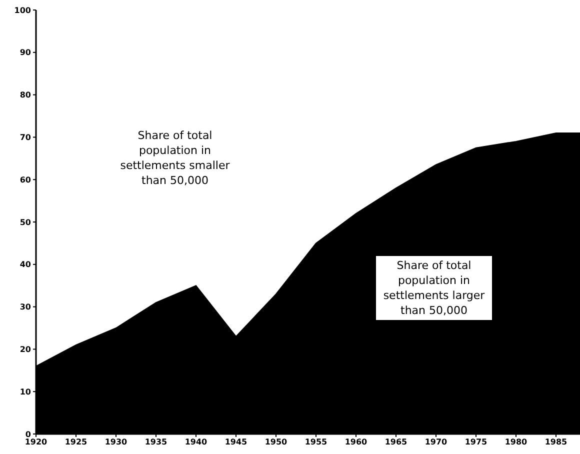 The width and height of the screenshot is (580, 454). Describe the element at coordinates (26, 222) in the screenshot. I see `y-tick-label: 50` at that location.